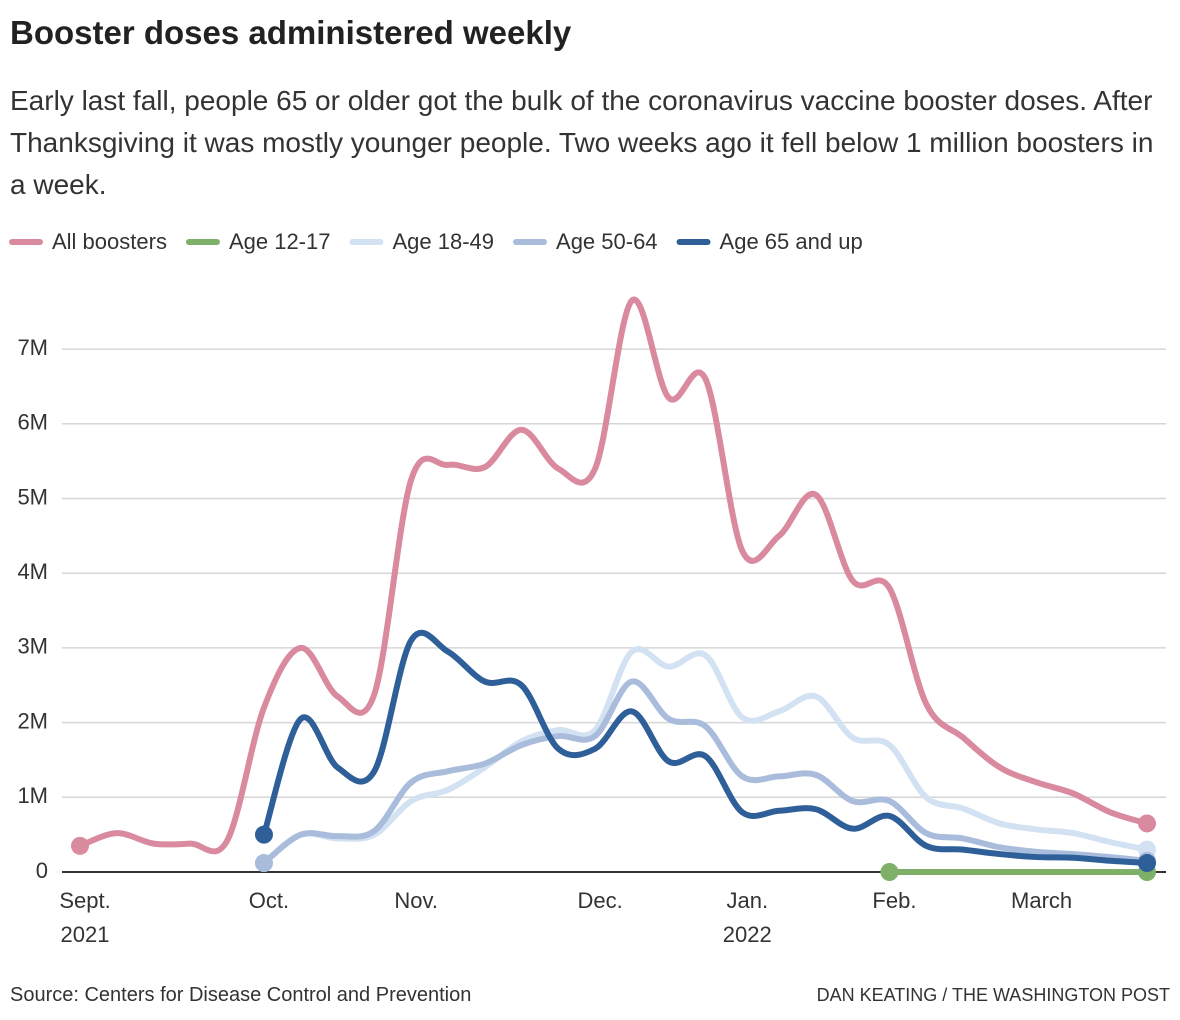 This screenshot has height=1020, width=1180. What do you see at coordinates (607, 241) in the screenshot?
I see `legend-label: Age 50-64` at bounding box center [607, 241].